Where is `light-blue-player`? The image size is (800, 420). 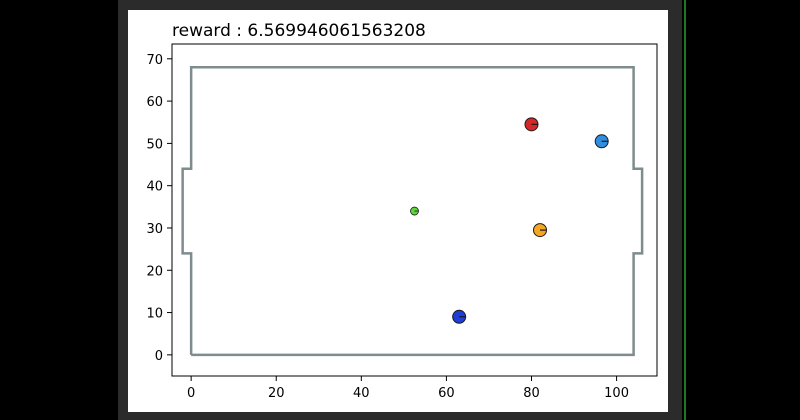
light-blue-player is located at coordinates (601, 141).